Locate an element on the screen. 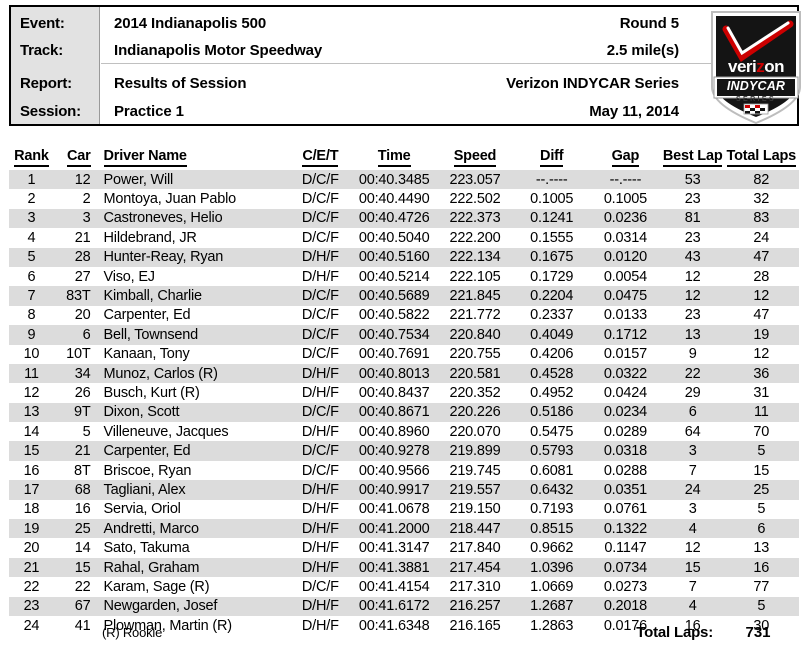  cell-time: 00:40.9566 is located at coordinates (394, 470).